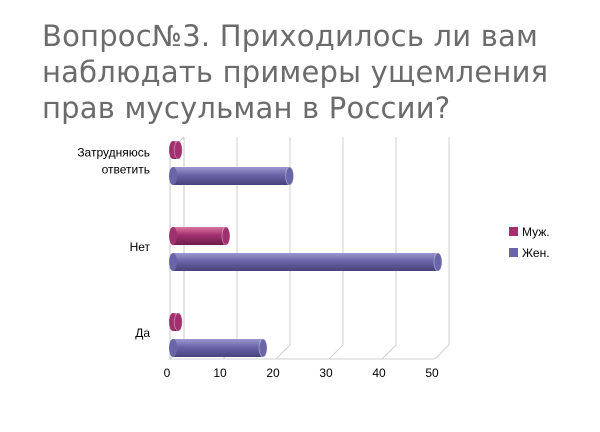 The height and width of the screenshot is (432, 600). Describe the element at coordinates (273, 373) in the screenshot. I see `x-tick-label: 20` at that location.